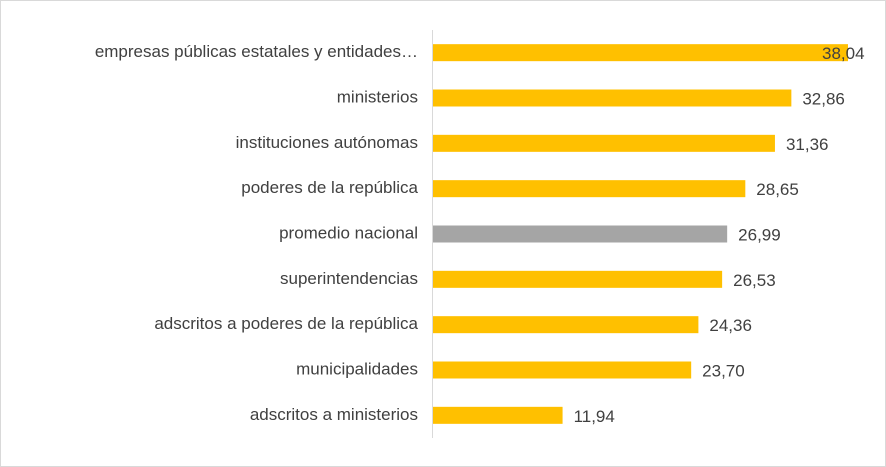 Image resolution: width=886 pixels, height=467 pixels. What do you see at coordinates (286, 323) in the screenshot?
I see `category-label: adscritos a poderes de la república` at bounding box center [286, 323].